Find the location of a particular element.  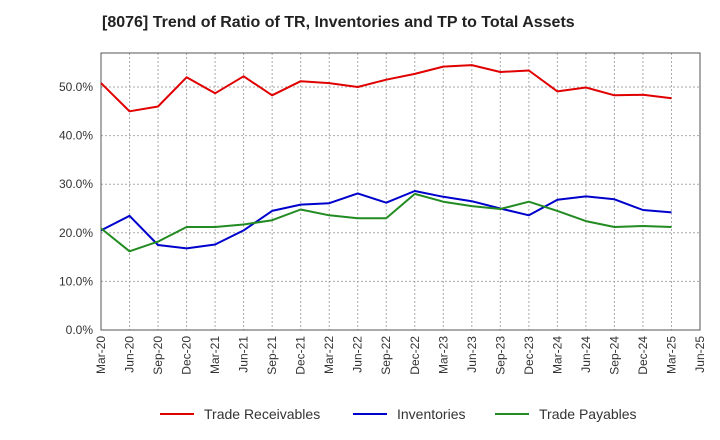

x-tick-label: Dec-24 is located at coordinates (643, 355).